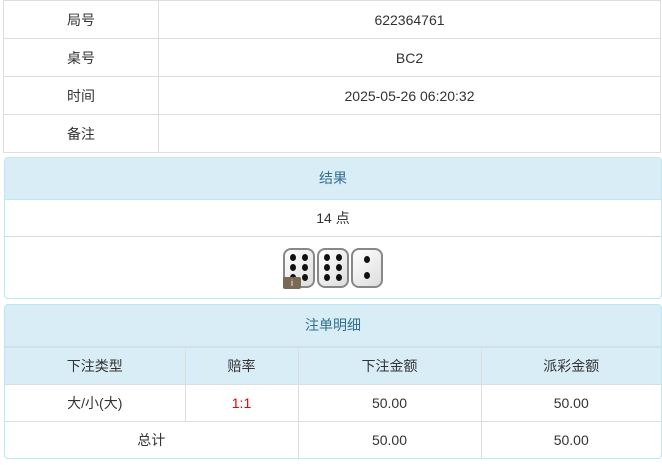 The height and width of the screenshot is (465, 662). Describe the element at coordinates (242, 366) in the screenshot. I see `header-odds: 赔率` at that location.